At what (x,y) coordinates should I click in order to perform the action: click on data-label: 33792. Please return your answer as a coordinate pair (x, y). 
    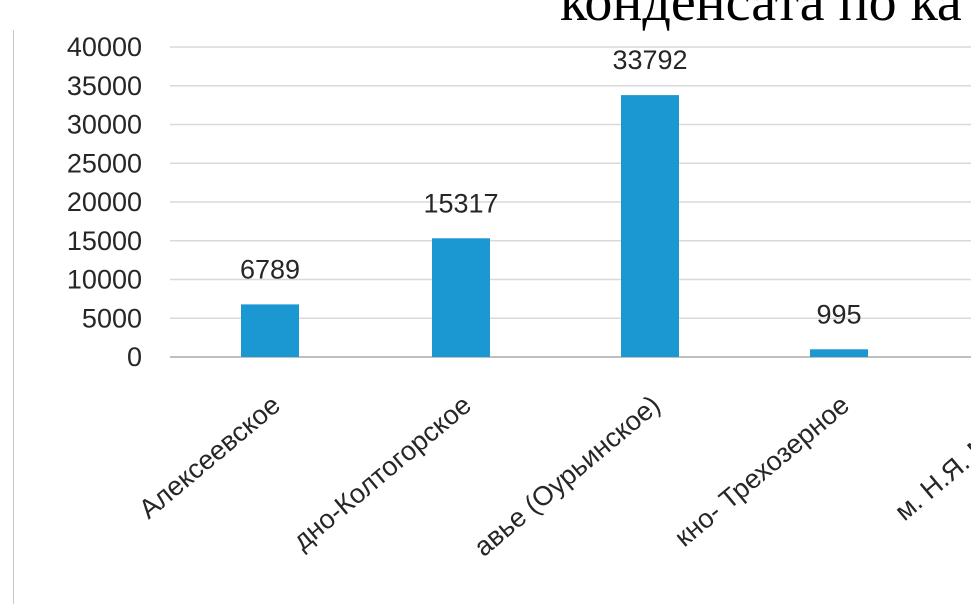
    Looking at the image, I should click on (649, 60).